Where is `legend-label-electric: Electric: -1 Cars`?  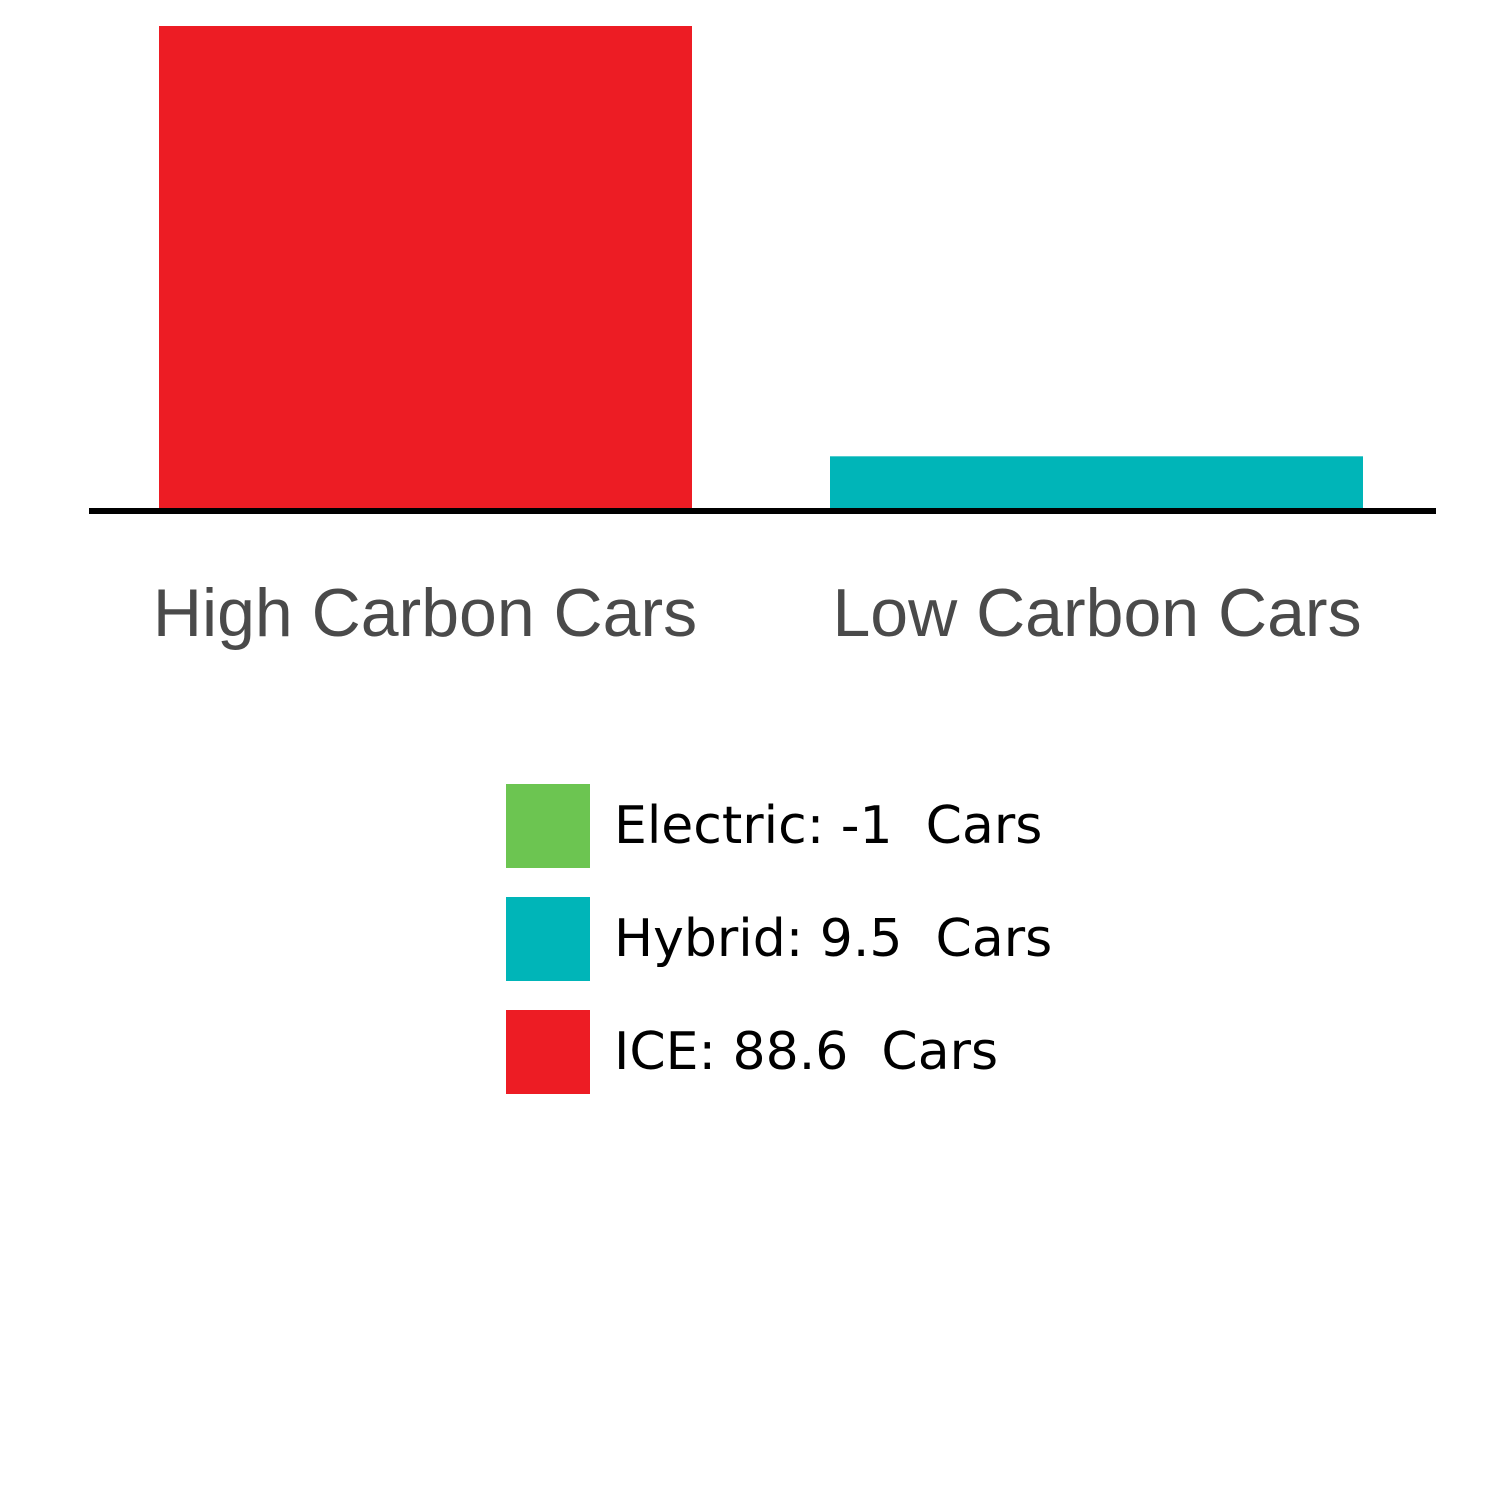
legend-label-electric: Electric: -1 Cars is located at coordinates (828, 826).